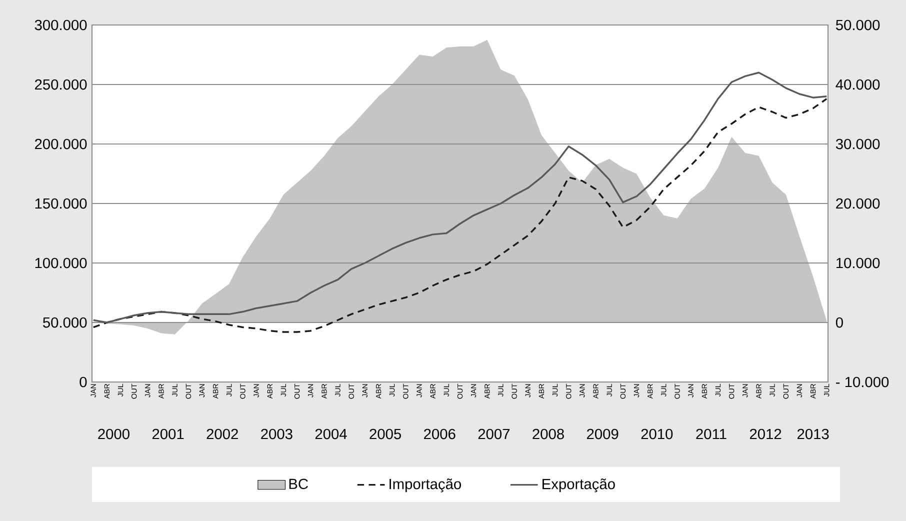 The width and height of the screenshot is (906, 521). Describe the element at coordinates (61, 203) in the screenshot. I see `y-tick-label: 150.000` at that location.